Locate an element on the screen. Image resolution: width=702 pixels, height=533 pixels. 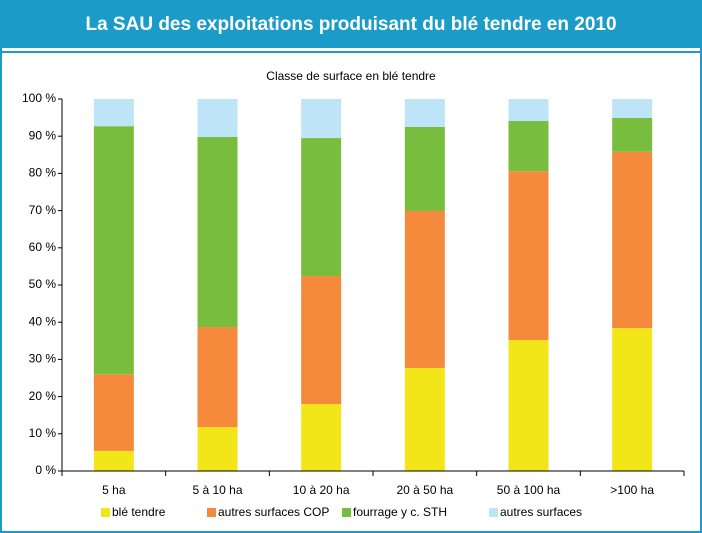
x-tick-label: 10 à 20 ha is located at coordinates (321, 490).